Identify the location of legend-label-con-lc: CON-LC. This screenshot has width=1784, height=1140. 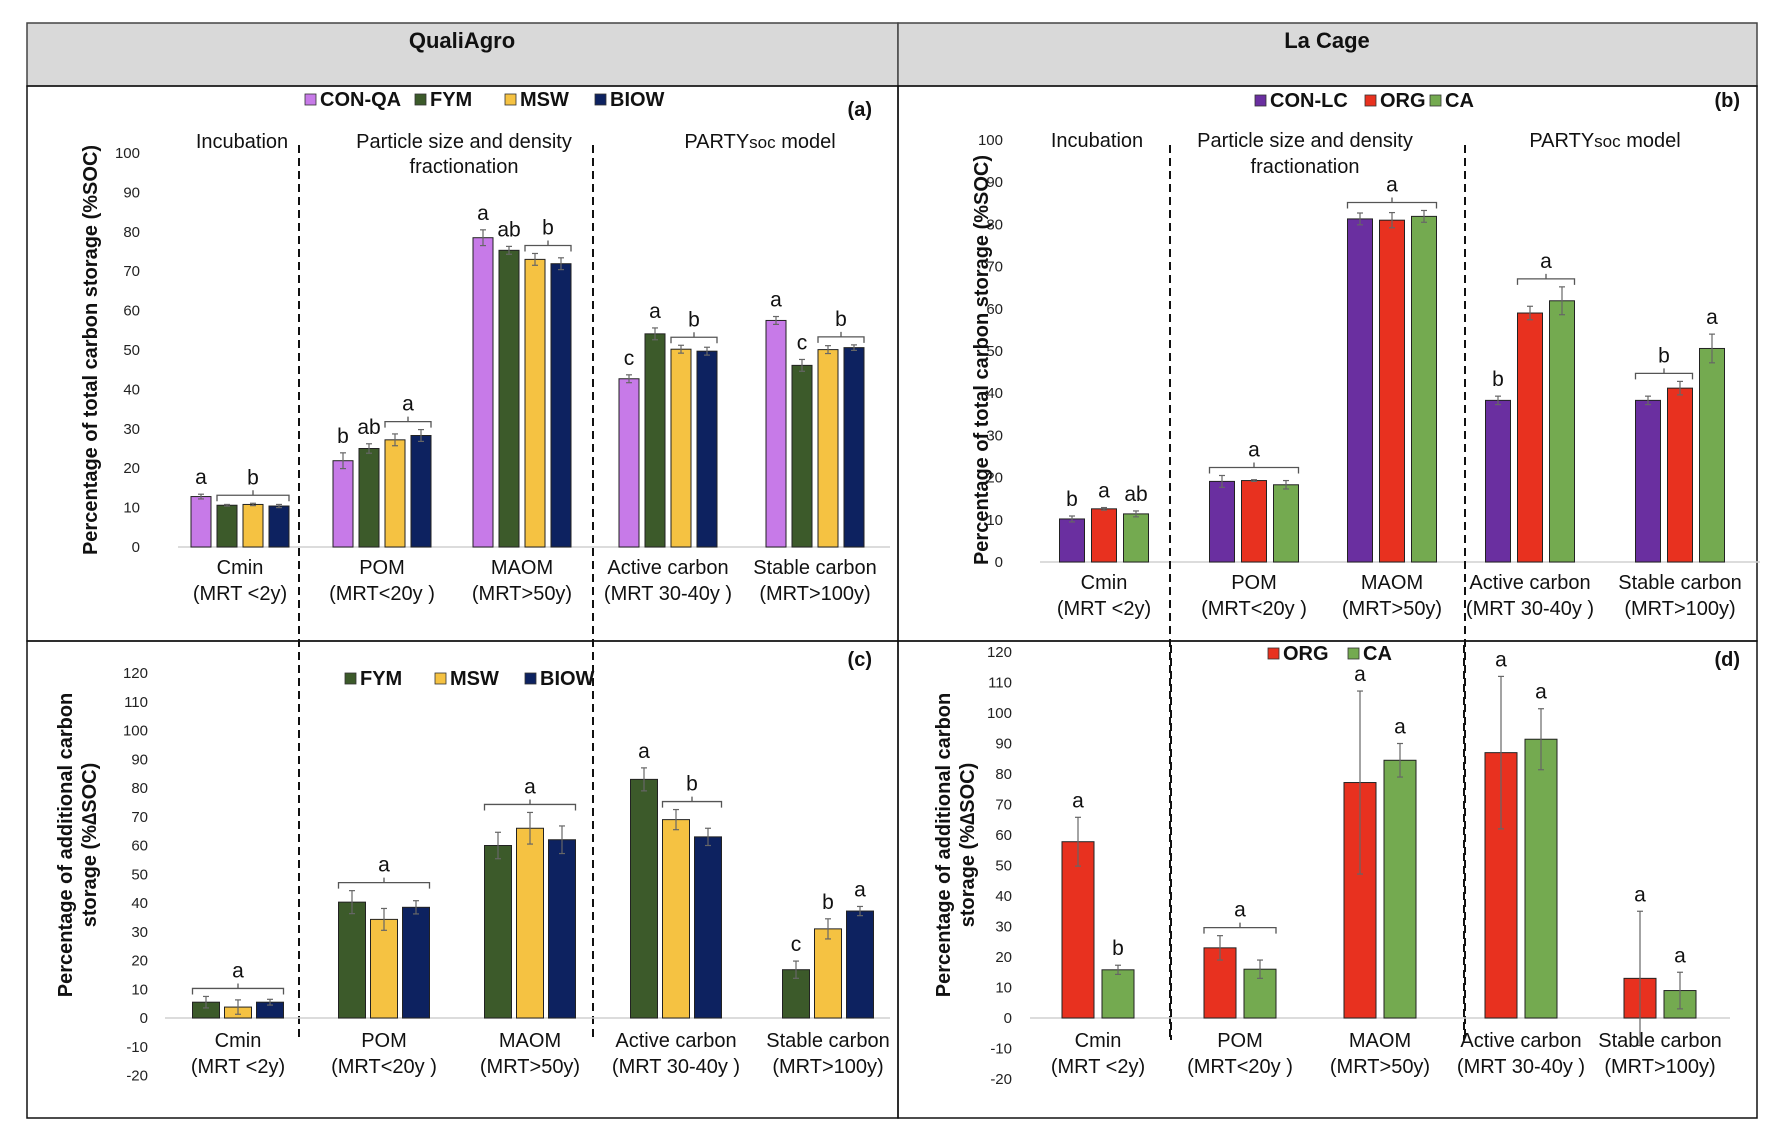
(1309, 101).